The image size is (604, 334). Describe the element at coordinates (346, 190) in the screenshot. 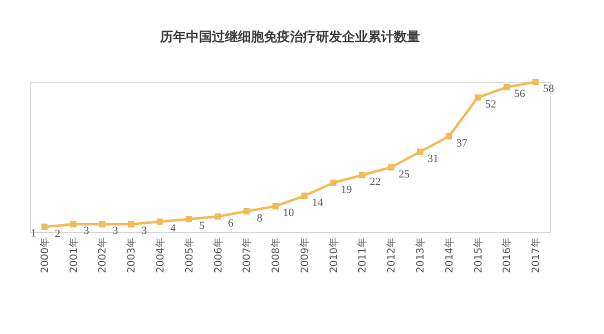

I see `data-label: 19` at that location.